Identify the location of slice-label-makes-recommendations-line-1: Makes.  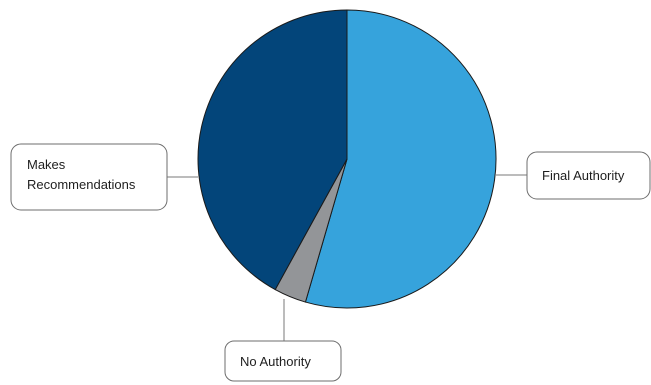
(46, 164).